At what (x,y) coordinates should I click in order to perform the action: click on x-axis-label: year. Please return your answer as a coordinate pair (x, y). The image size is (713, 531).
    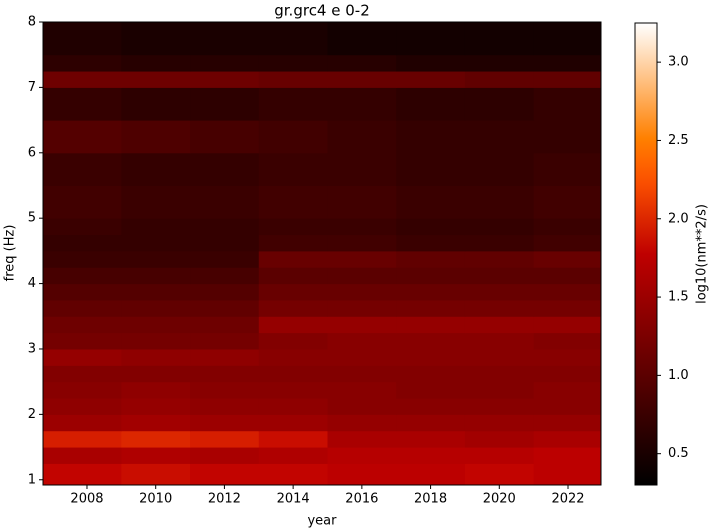
    Looking at the image, I should click on (322, 521).